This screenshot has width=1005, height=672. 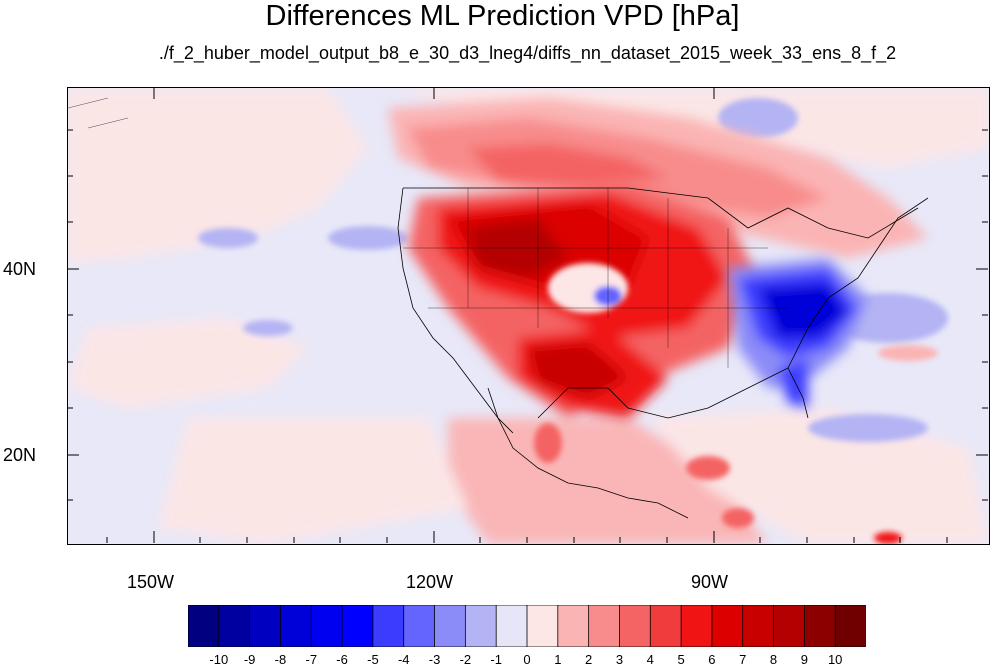 What do you see at coordinates (496, 659) in the screenshot?
I see `colorbar-label: -1` at bounding box center [496, 659].